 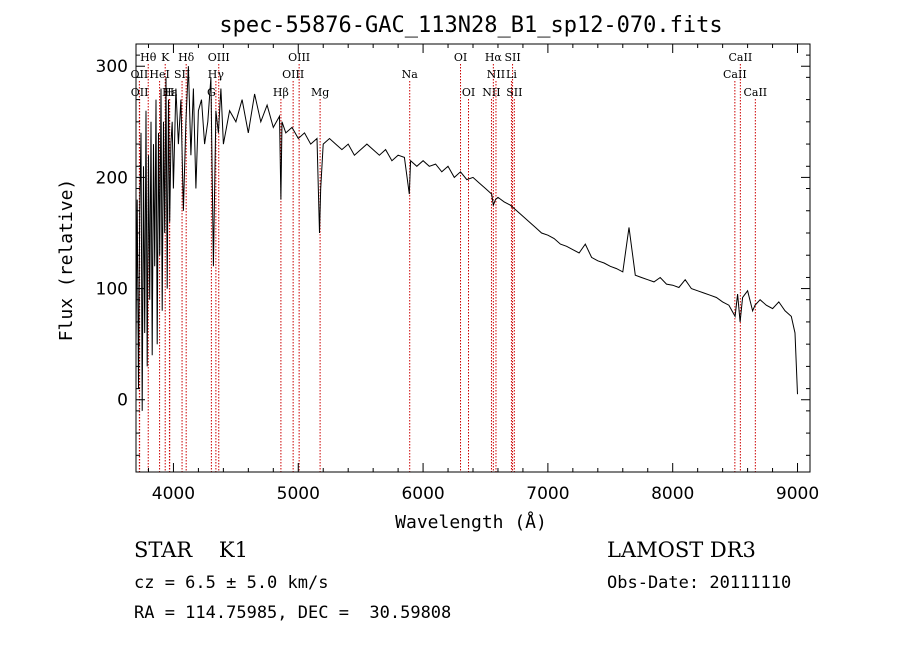 I want to click on survey-name: LAMOST DR3, so click(x=681, y=550).